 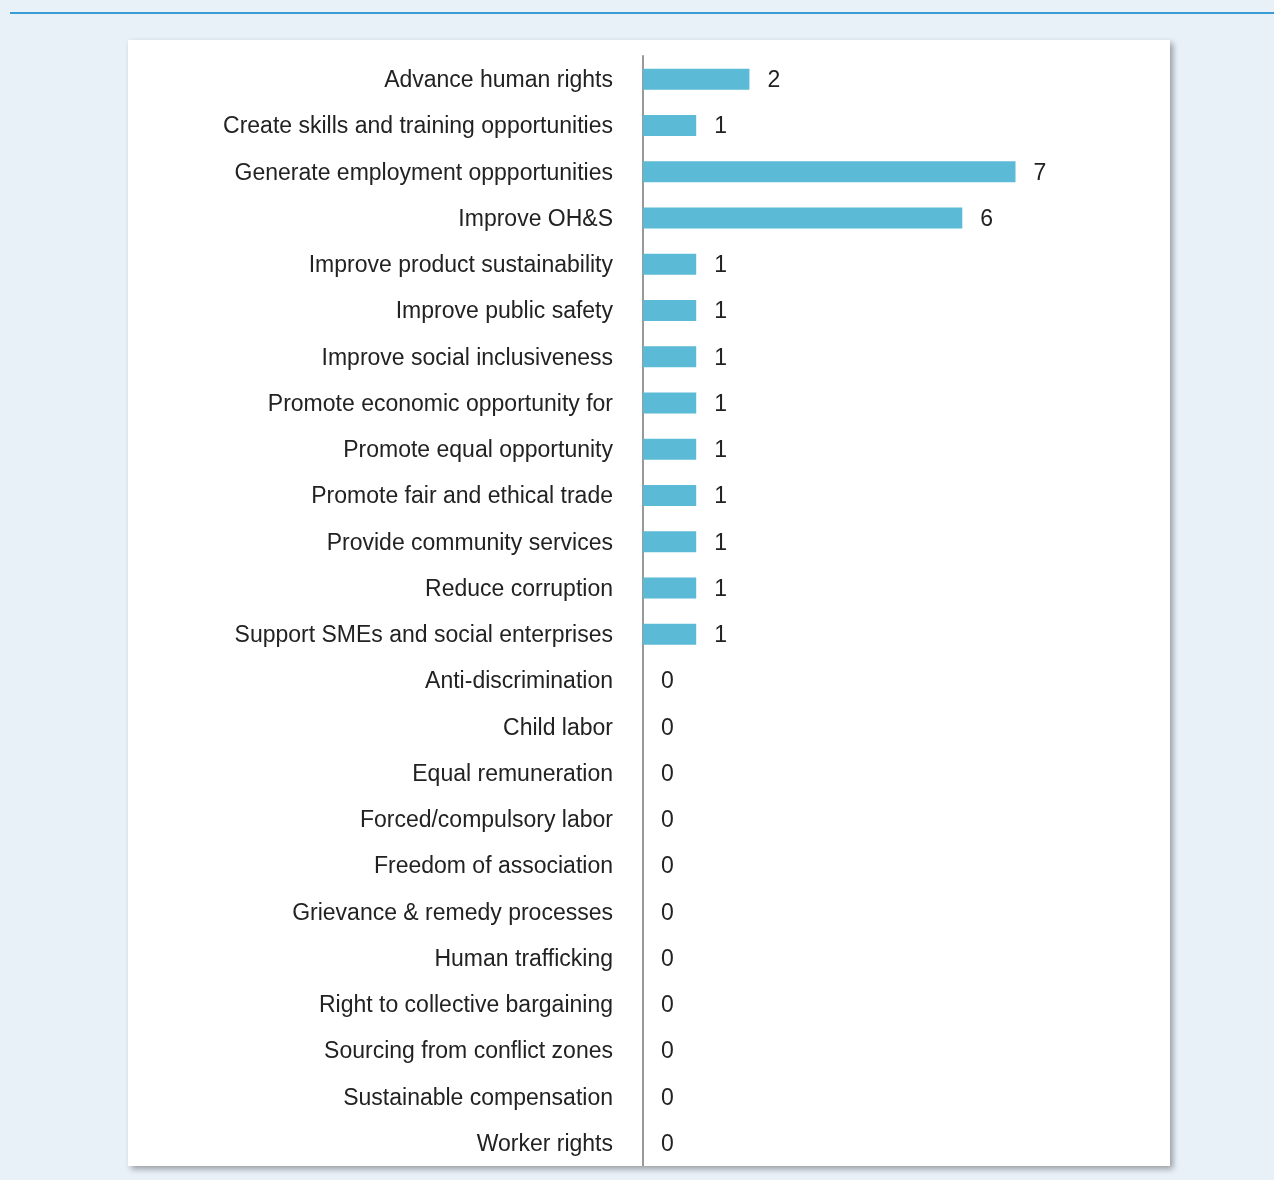 What do you see at coordinates (469, 541) in the screenshot?
I see `y-tick-label: Provide community services` at bounding box center [469, 541].